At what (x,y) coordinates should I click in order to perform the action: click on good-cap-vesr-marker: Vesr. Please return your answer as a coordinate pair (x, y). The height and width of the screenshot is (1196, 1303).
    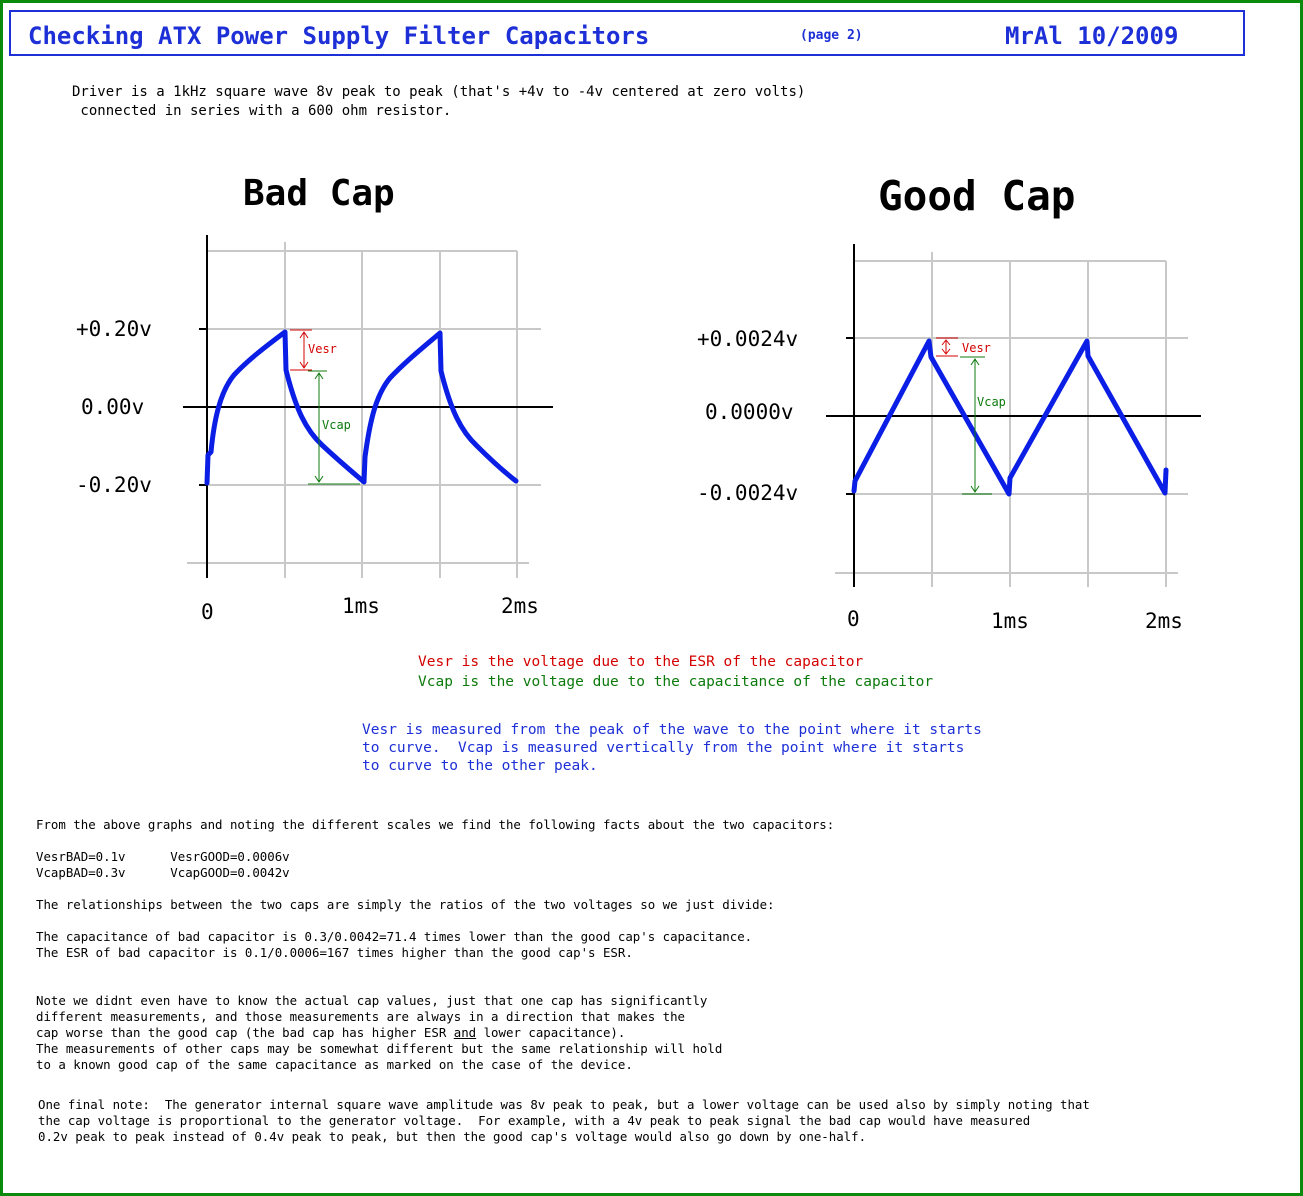
    Looking at the image, I should click on (963, 347).